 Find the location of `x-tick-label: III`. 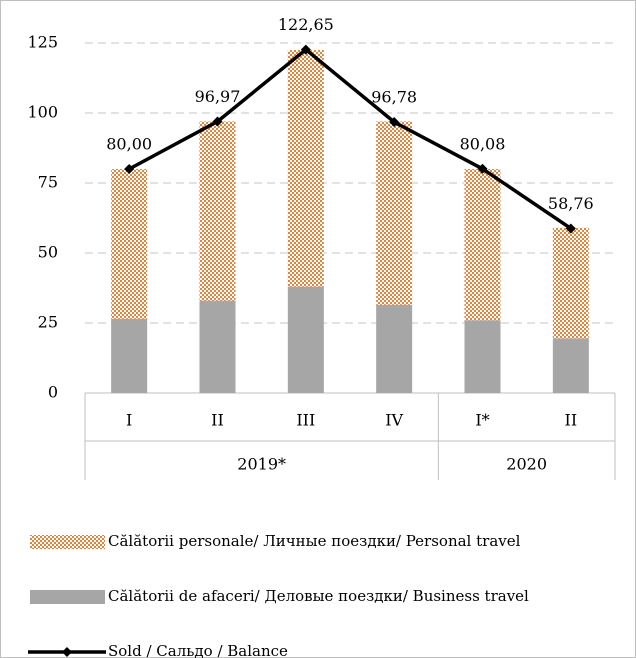

x-tick-label: III is located at coordinates (305, 420).